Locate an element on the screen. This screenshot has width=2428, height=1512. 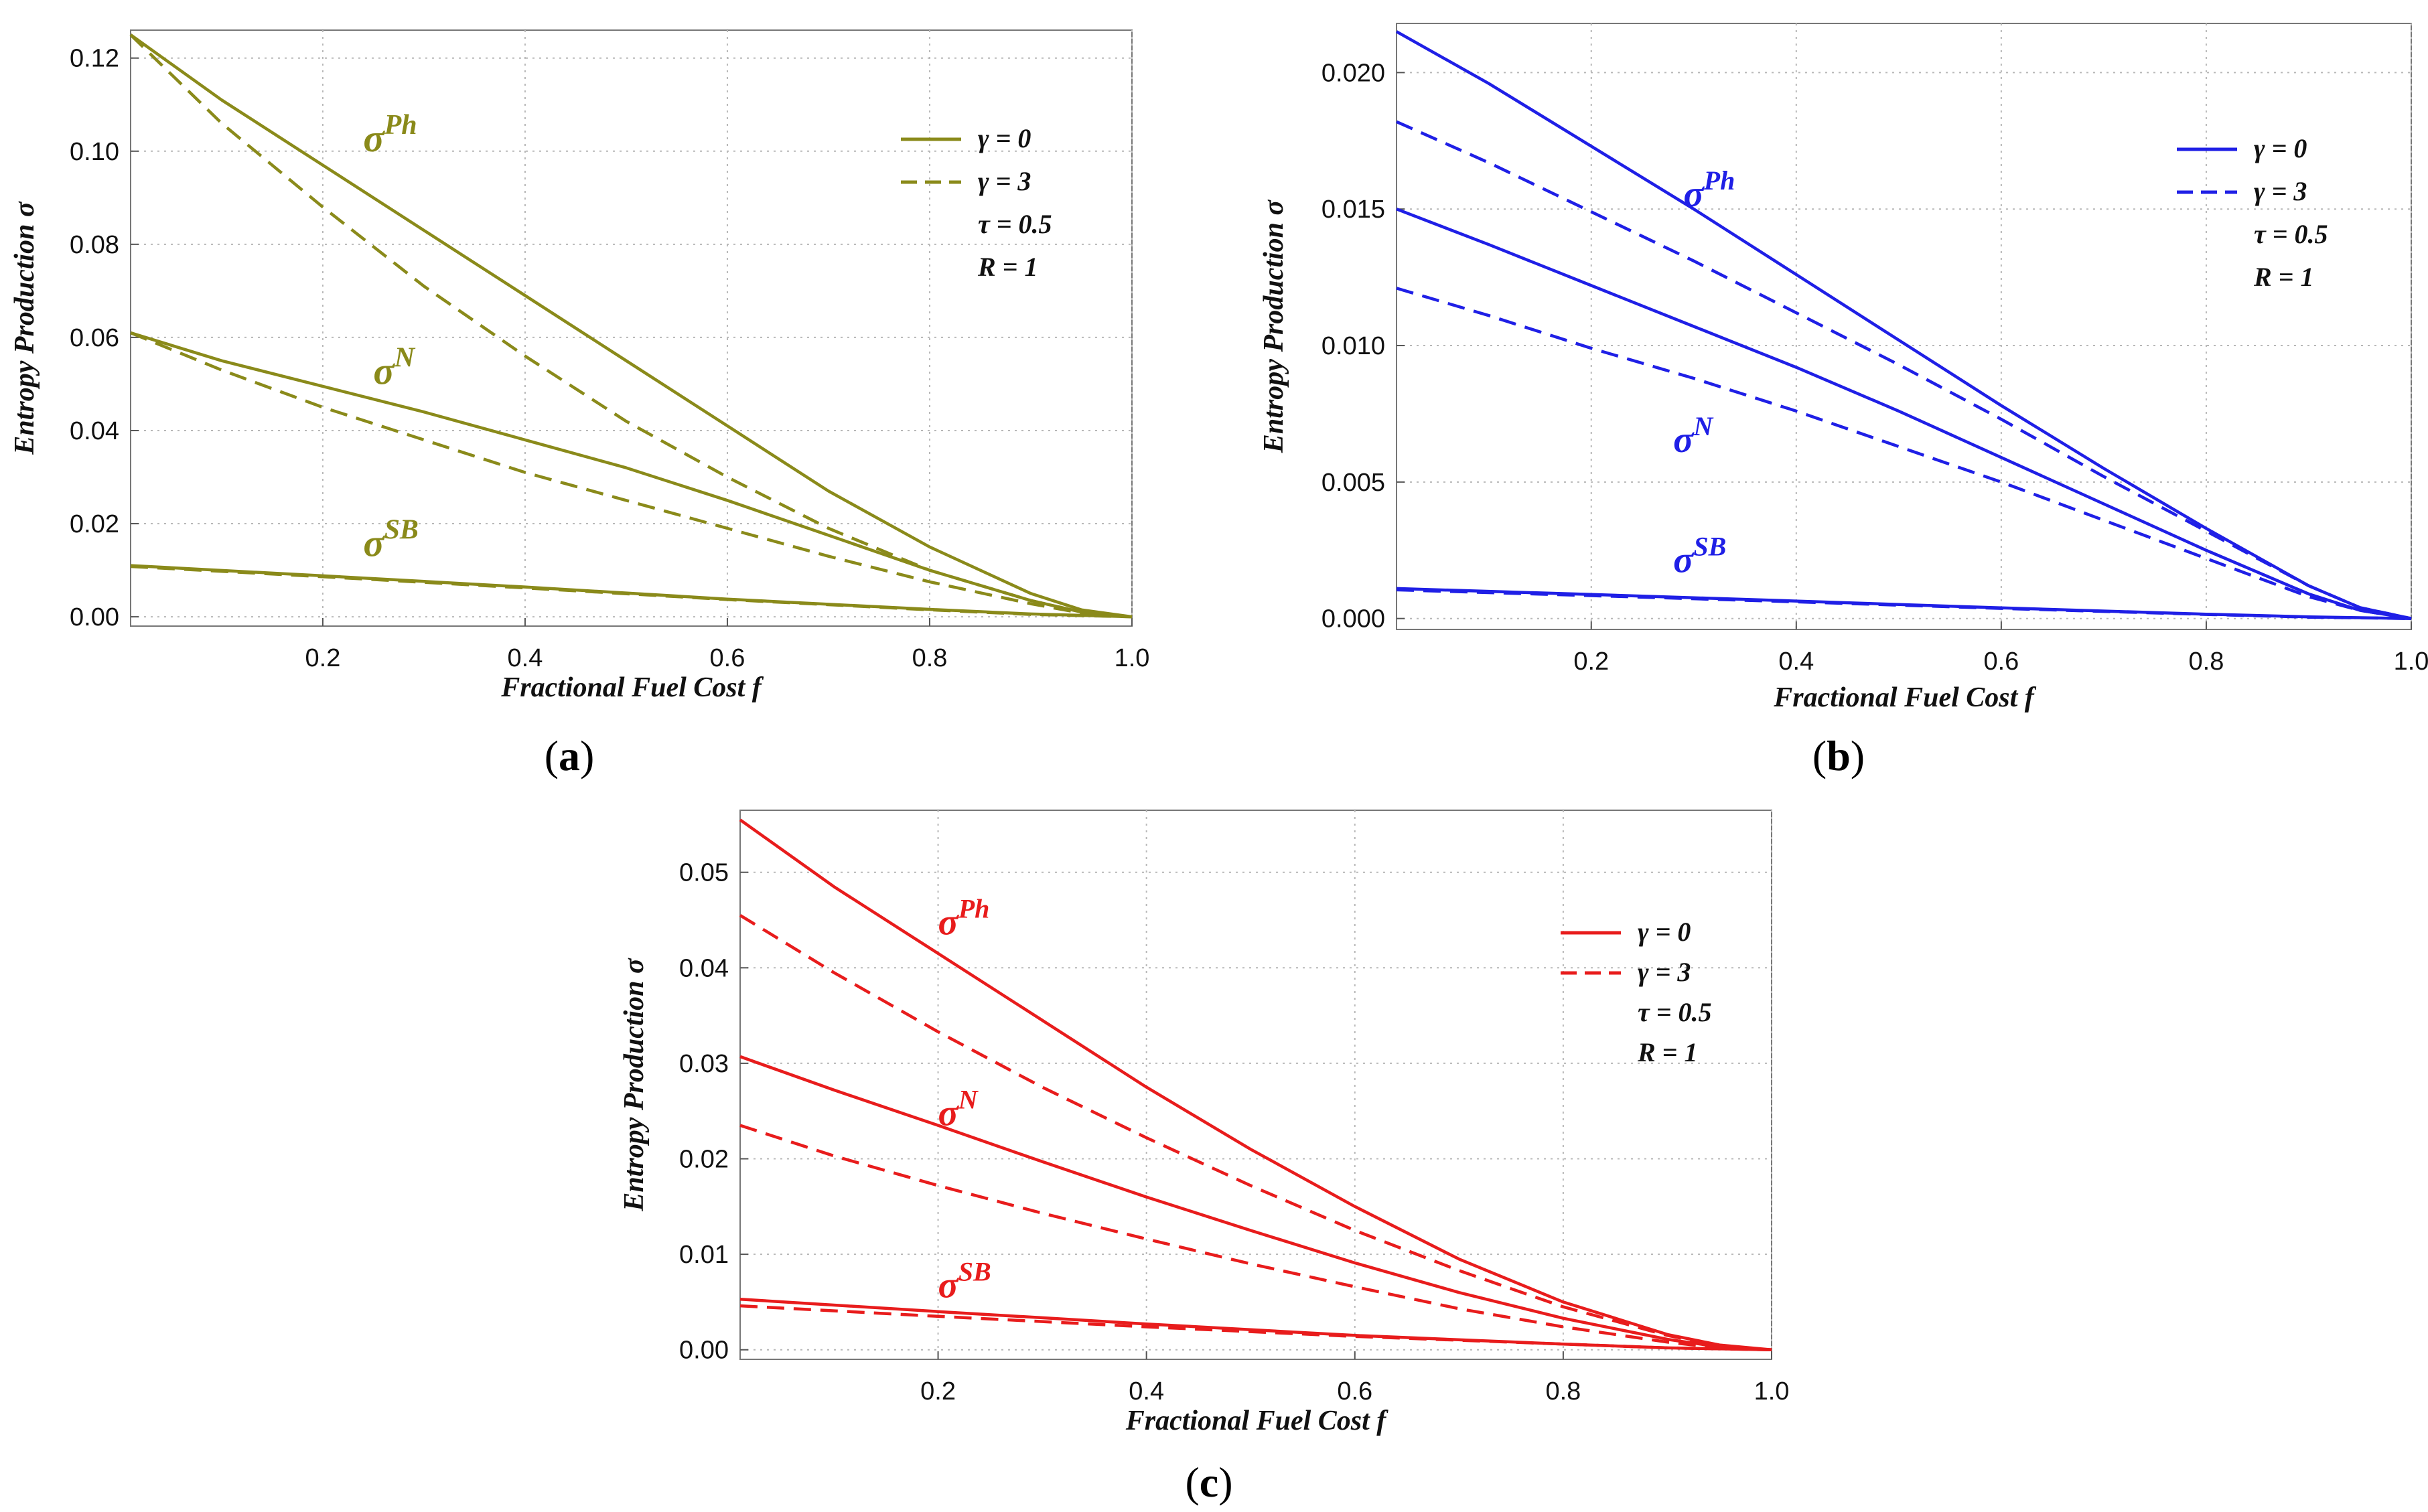
panel-label: (a) is located at coordinates (570, 756).